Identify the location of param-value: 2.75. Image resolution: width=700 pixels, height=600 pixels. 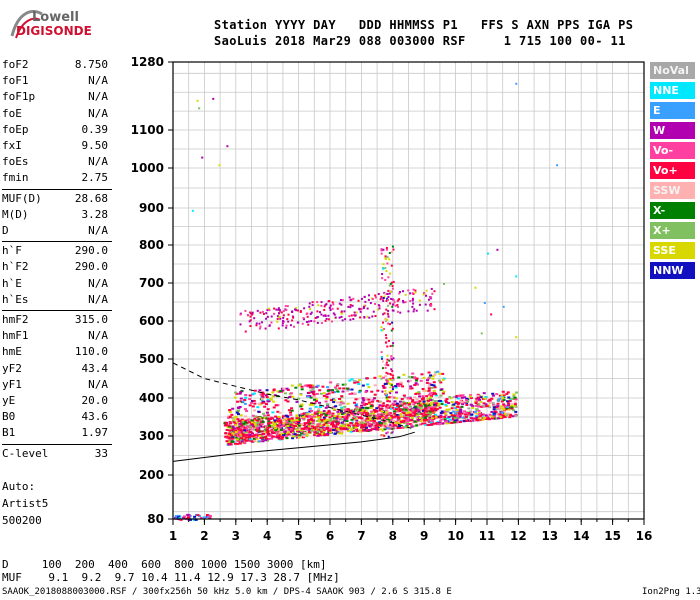
(95, 178).